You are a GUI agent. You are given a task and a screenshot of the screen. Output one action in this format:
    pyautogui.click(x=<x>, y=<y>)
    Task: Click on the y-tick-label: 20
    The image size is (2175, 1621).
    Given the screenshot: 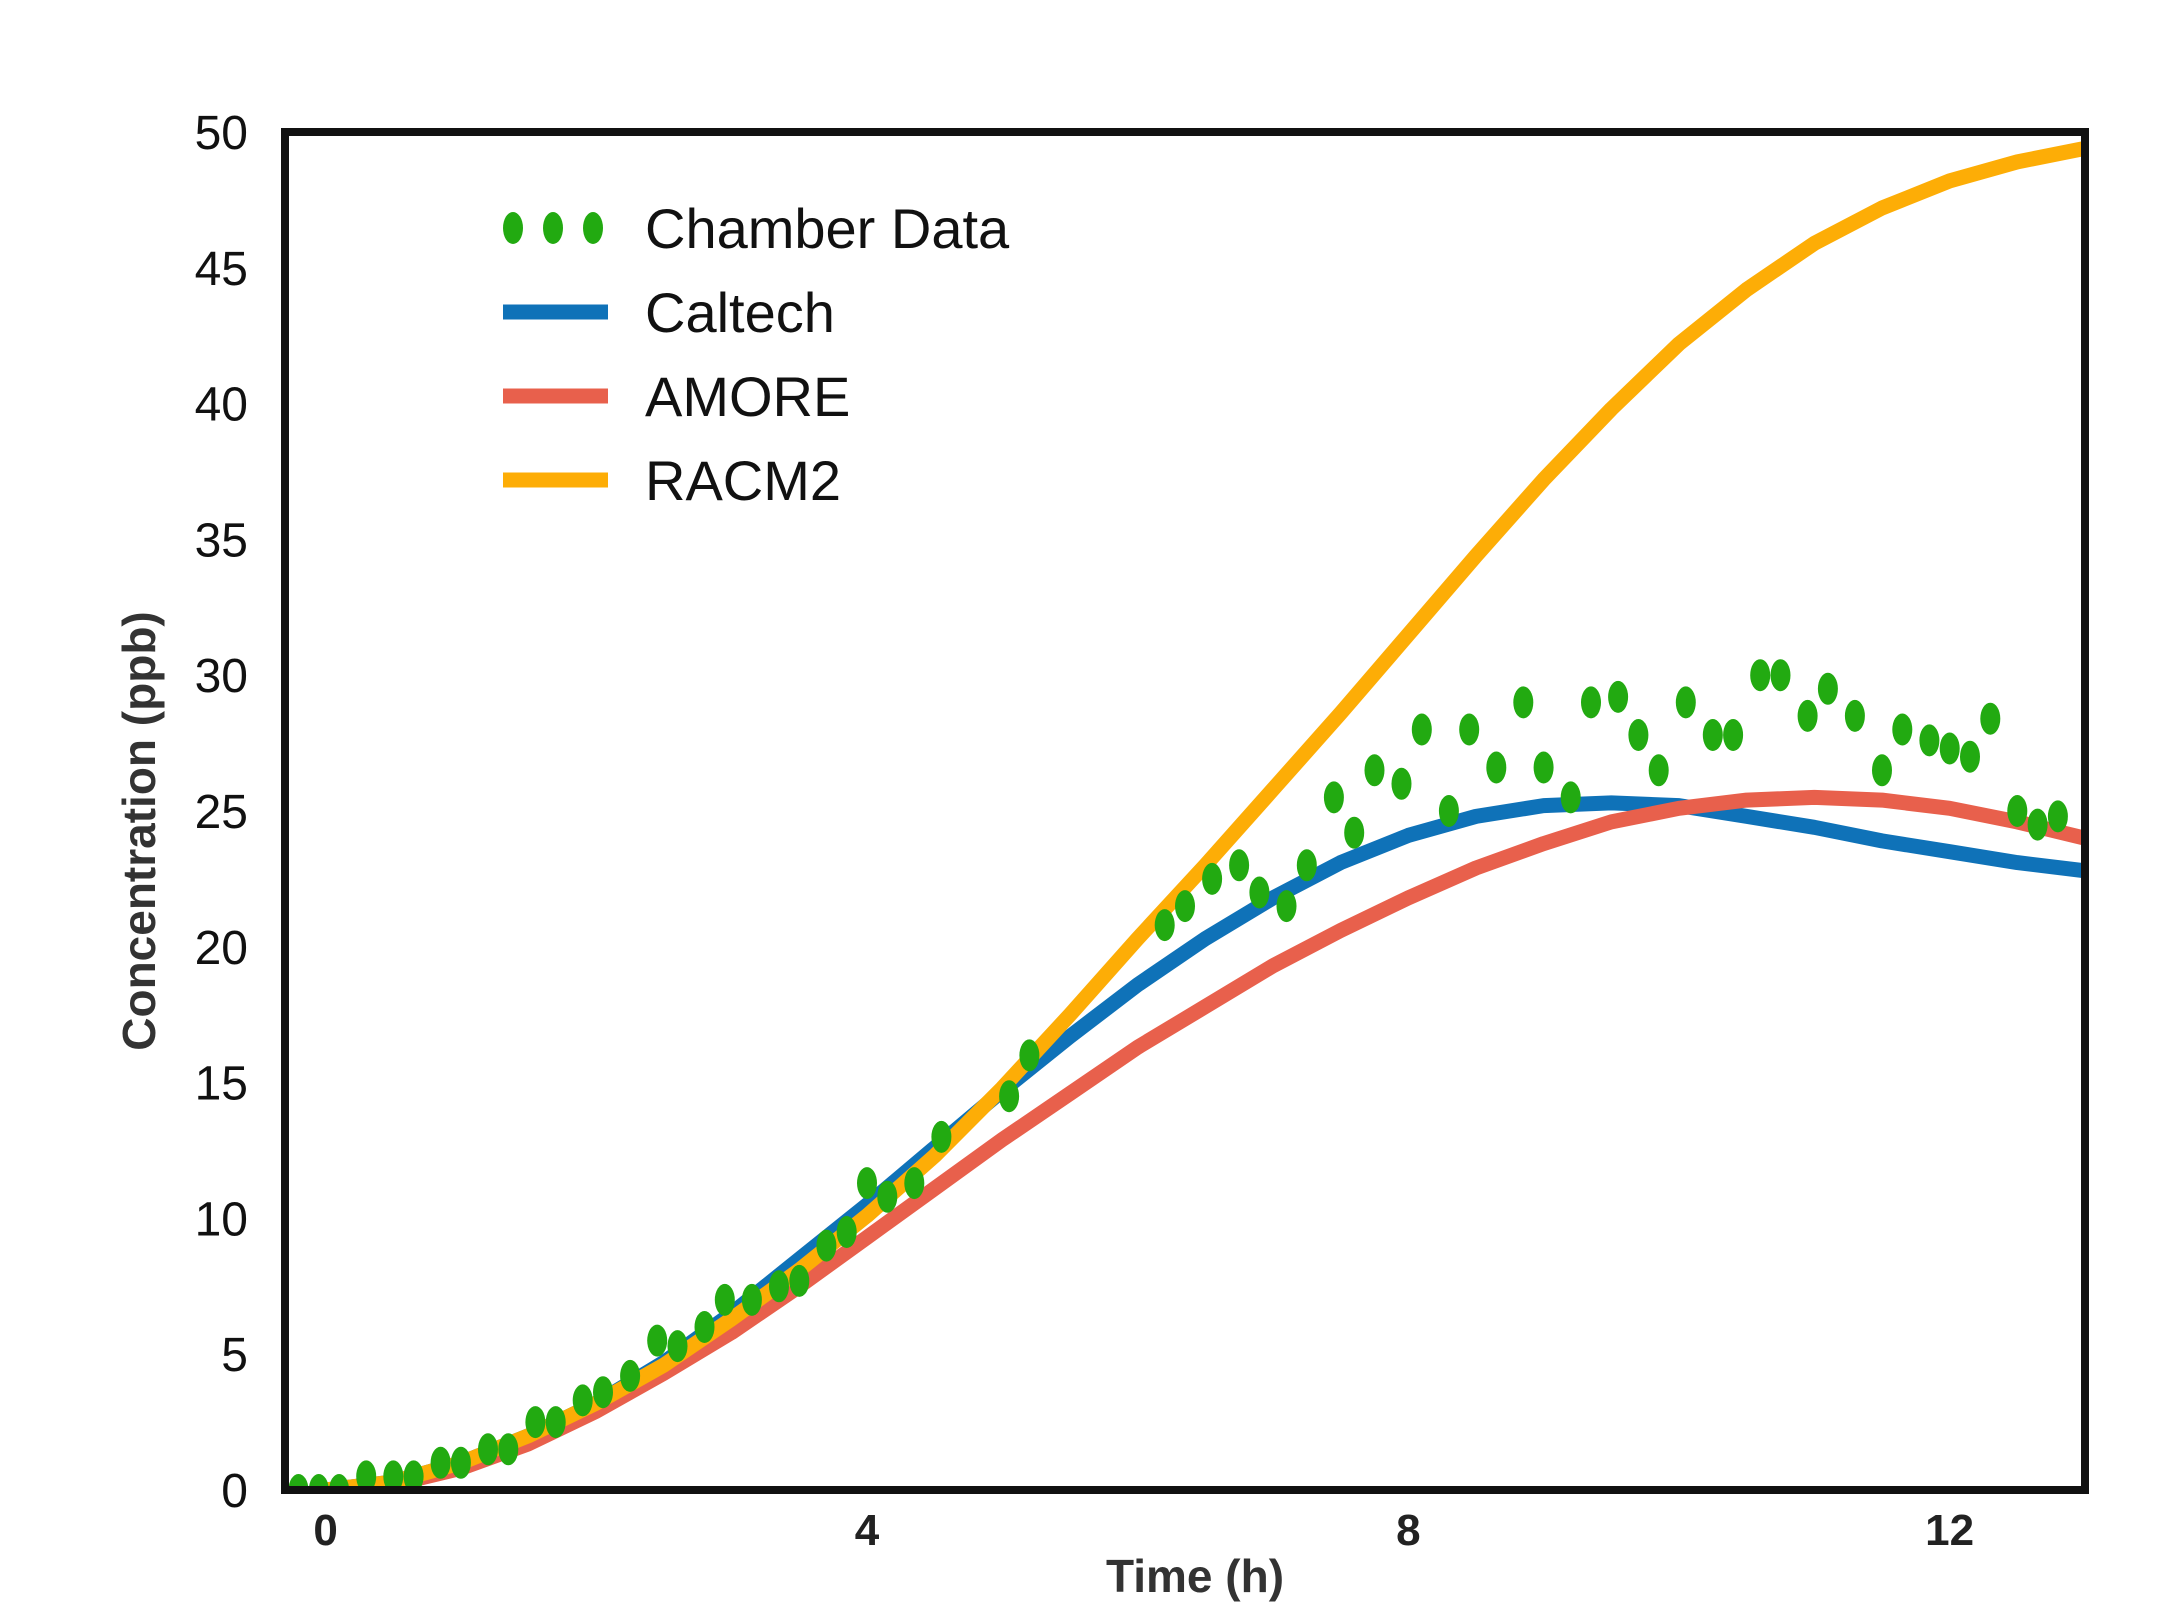 What is the action you would take?
    pyautogui.click(x=221, y=948)
    